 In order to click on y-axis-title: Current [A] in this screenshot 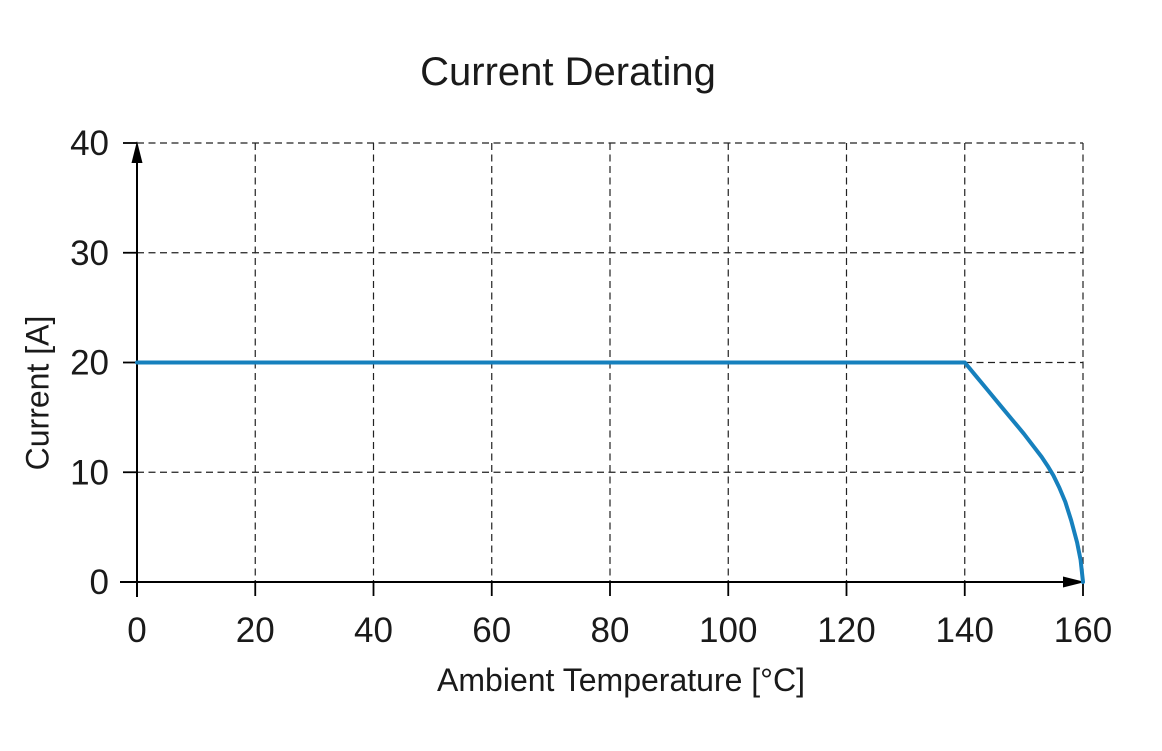, I will do `click(37, 393)`.